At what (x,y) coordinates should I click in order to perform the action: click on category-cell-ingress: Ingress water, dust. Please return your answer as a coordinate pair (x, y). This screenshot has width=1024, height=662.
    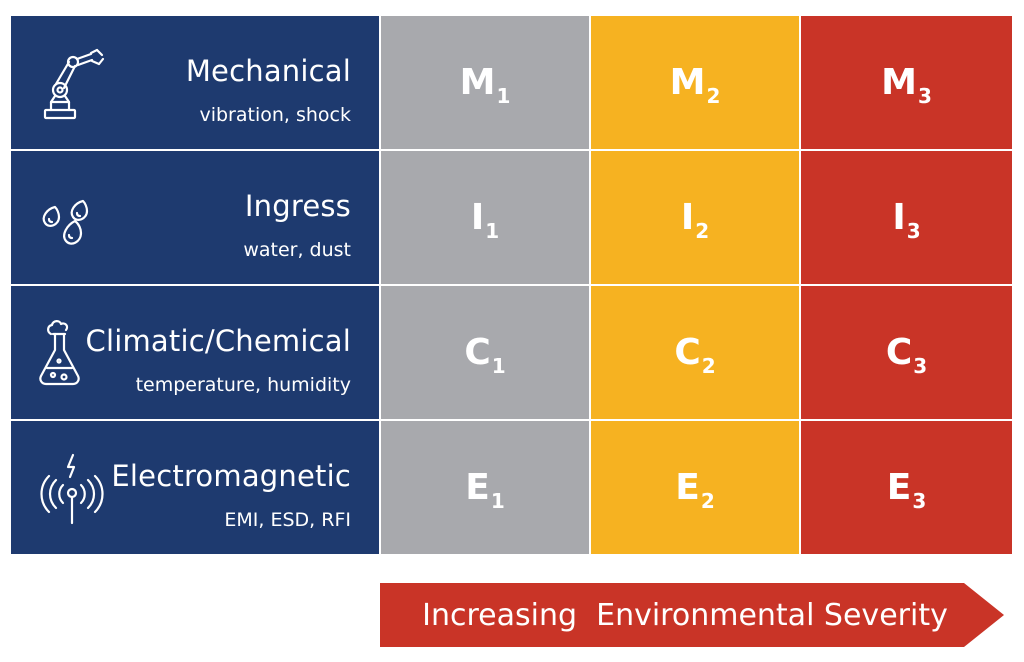
    Looking at the image, I should click on (195, 217).